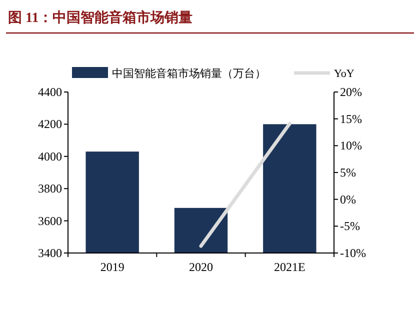  Describe the element at coordinates (201, 267) in the screenshot. I see `x-tick-label: 2020` at that location.